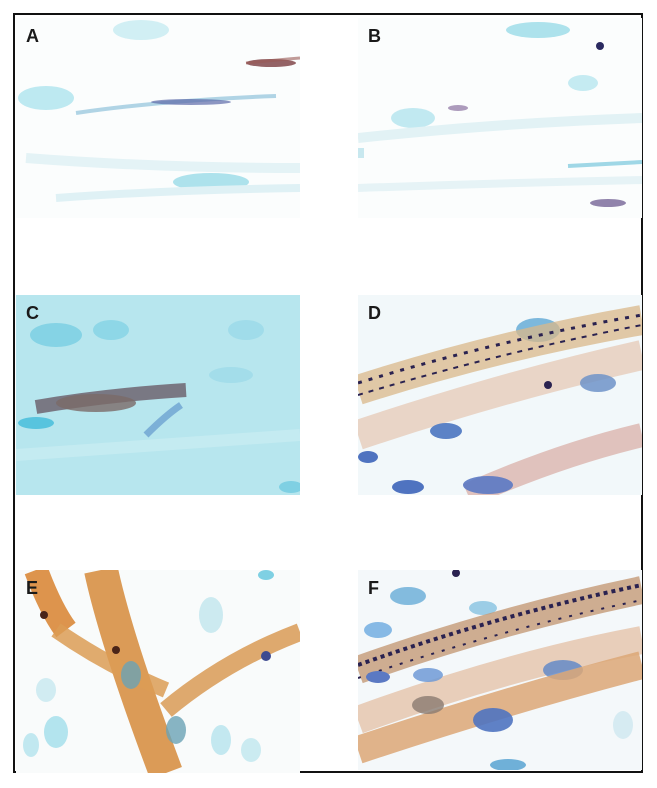 The image size is (657, 788). Describe the element at coordinates (374, 36) in the screenshot. I see `panel-b-label: B` at that location.